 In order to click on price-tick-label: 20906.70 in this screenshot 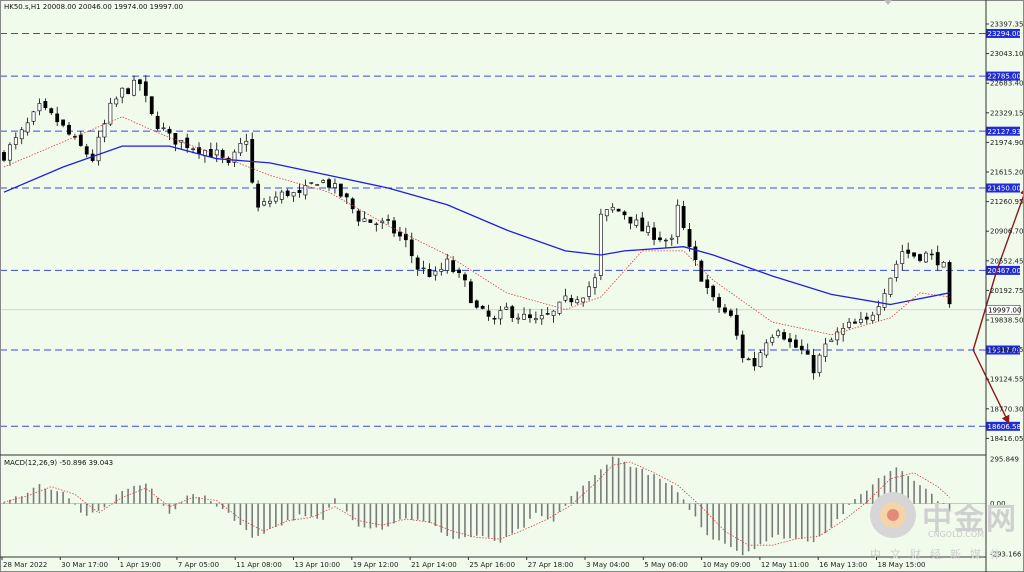, I will do `click(1006, 232)`.